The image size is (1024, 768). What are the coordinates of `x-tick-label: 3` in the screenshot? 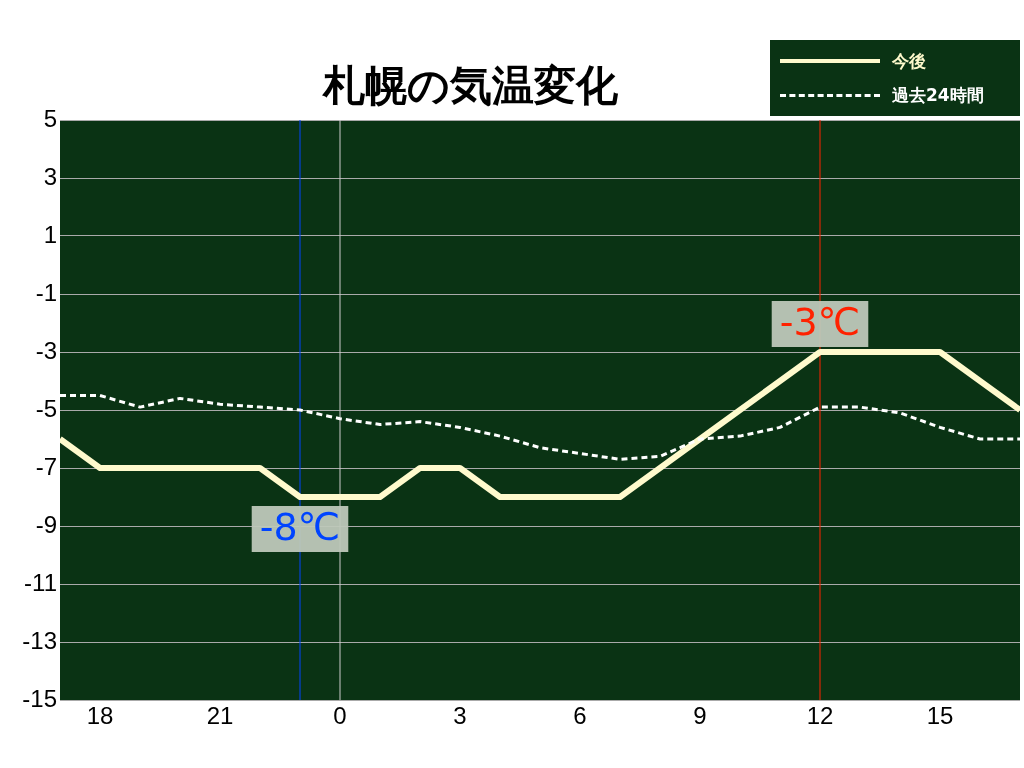 It's located at (460, 716).